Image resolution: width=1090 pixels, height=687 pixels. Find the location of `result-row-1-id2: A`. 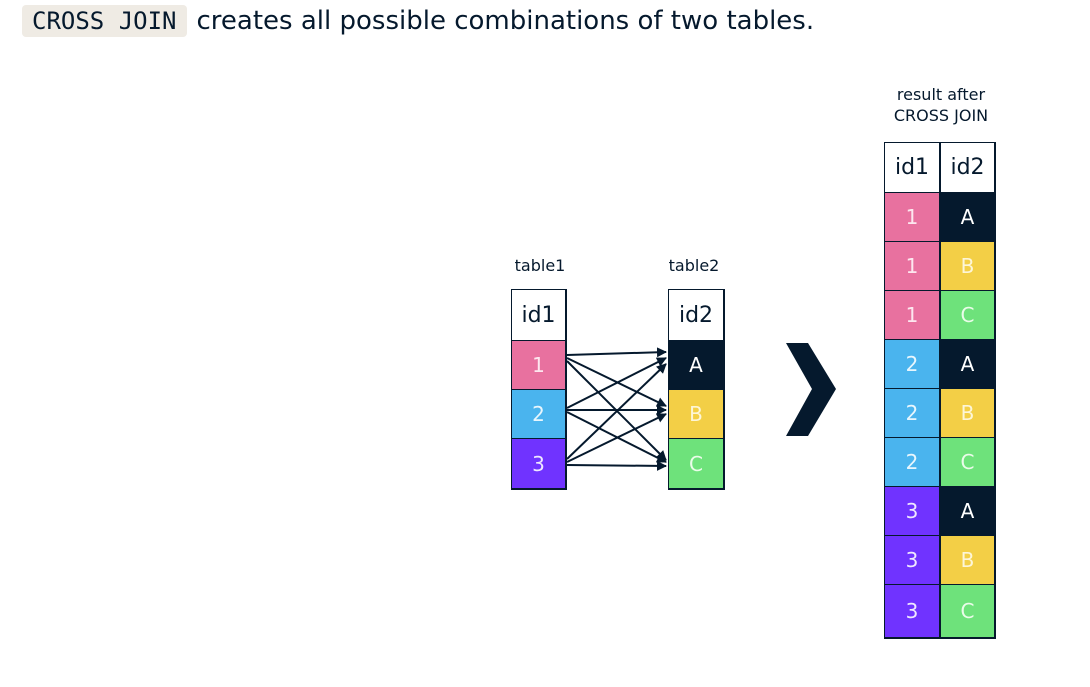

result-row-1-id2: A is located at coordinates (967, 217).